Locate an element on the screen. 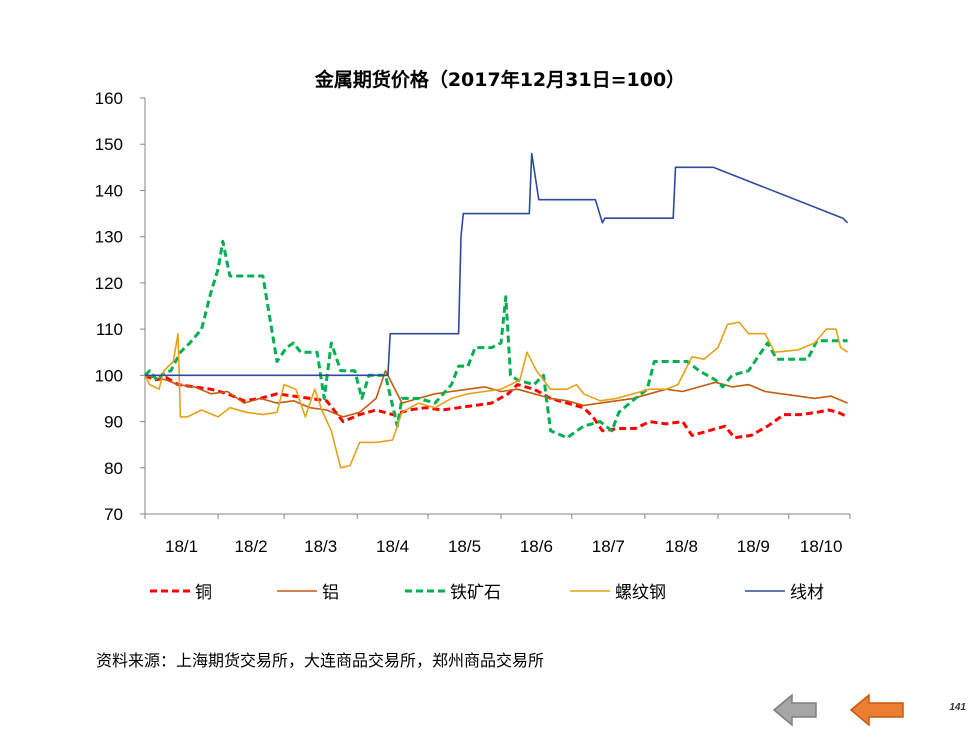  y-tick-label: 100 is located at coordinates (109, 375).